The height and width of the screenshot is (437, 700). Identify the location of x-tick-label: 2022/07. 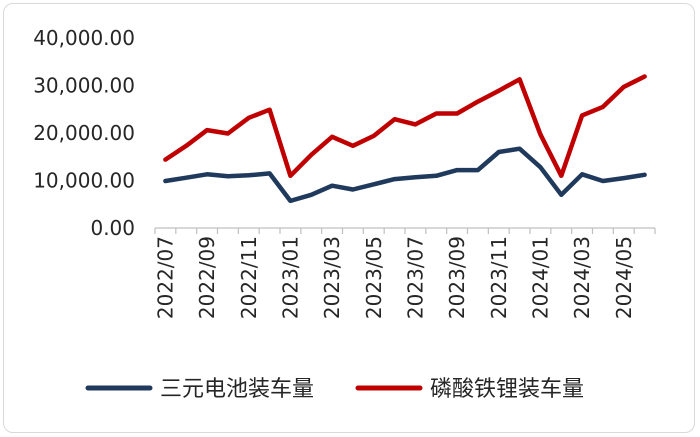
(165, 277).